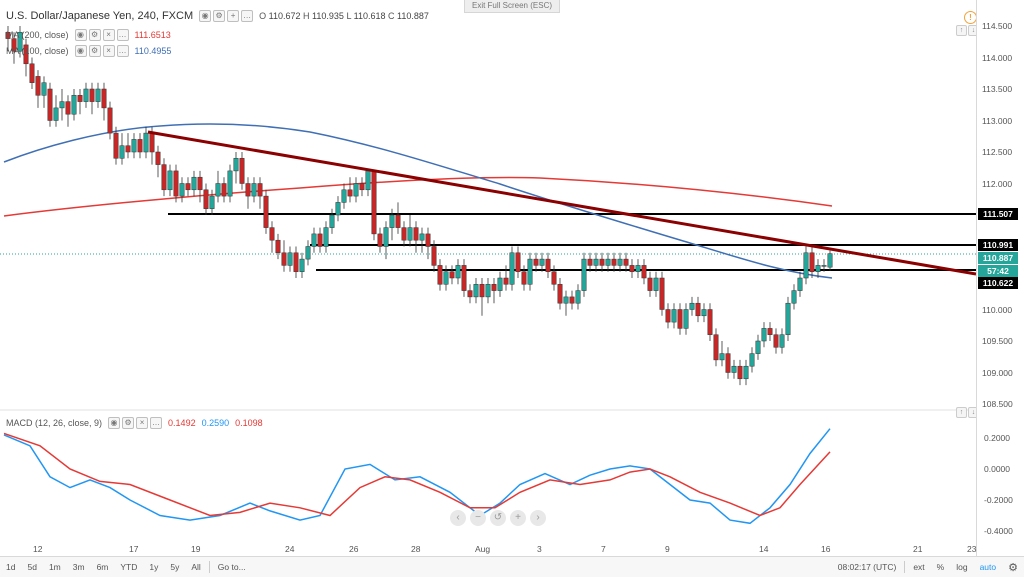  What do you see at coordinates (538, 518) in the screenshot?
I see `scroll-right-icon: ›` at bounding box center [538, 518].